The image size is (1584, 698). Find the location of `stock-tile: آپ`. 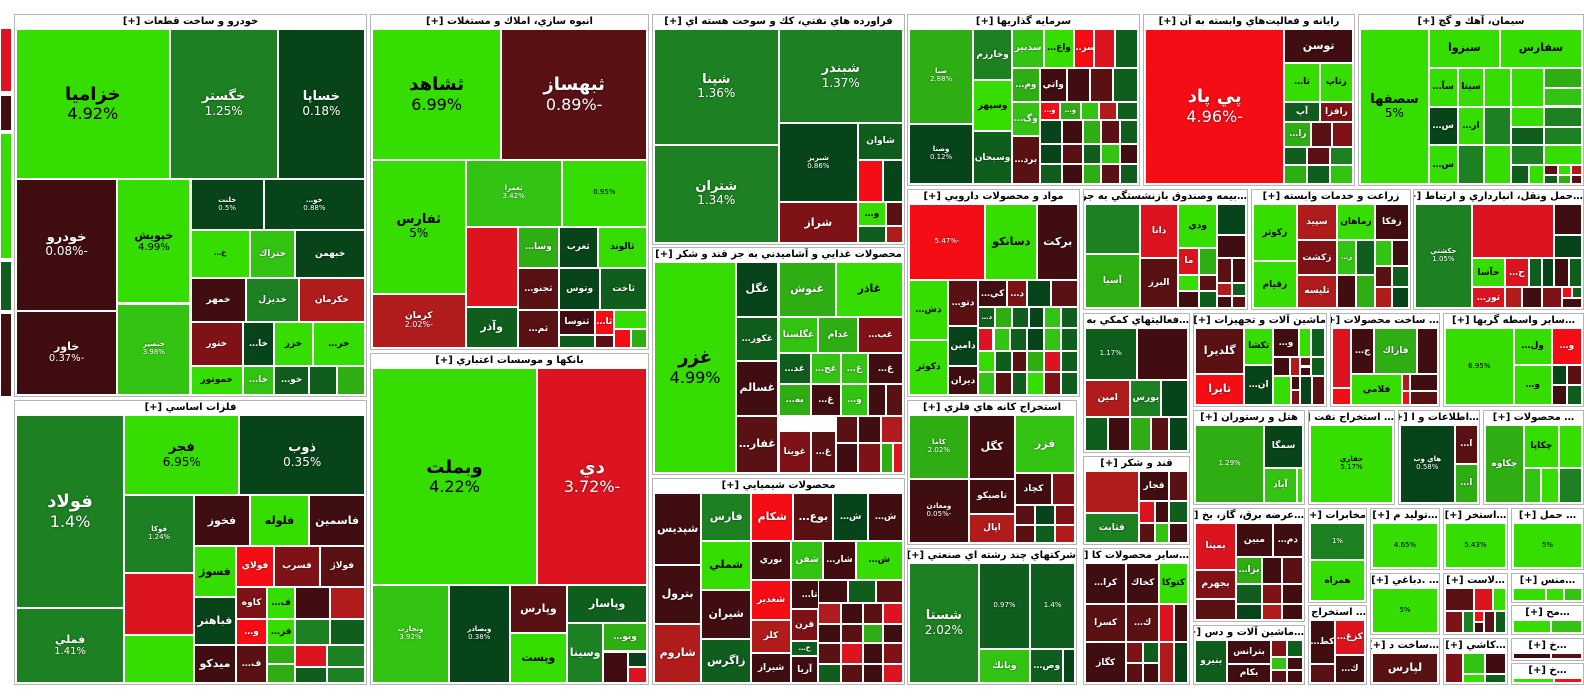

stock-tile: آپ is located at coordinates (1302, 111).